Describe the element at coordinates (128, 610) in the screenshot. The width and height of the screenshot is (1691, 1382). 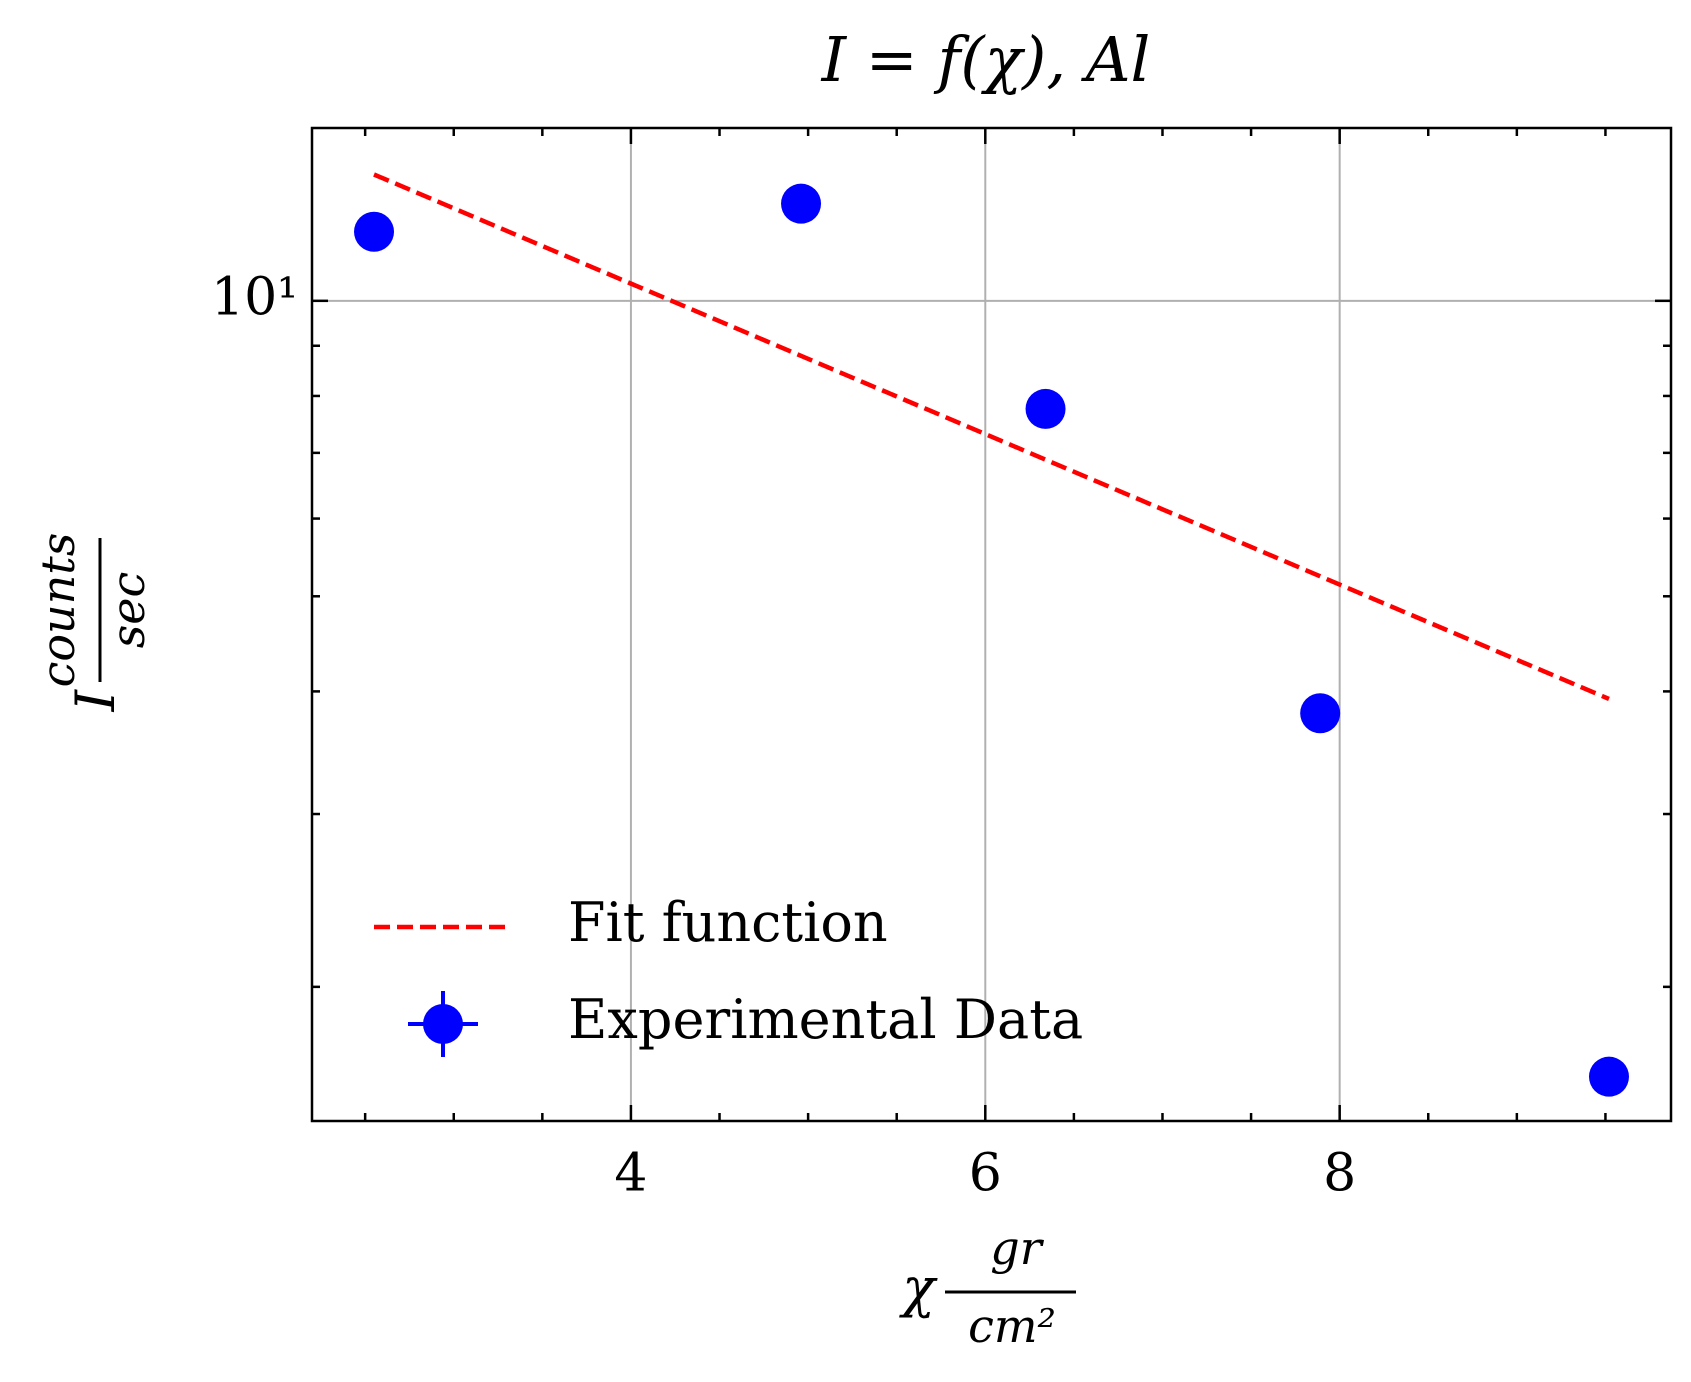
I see `y-label-denominator: sec` at that location.